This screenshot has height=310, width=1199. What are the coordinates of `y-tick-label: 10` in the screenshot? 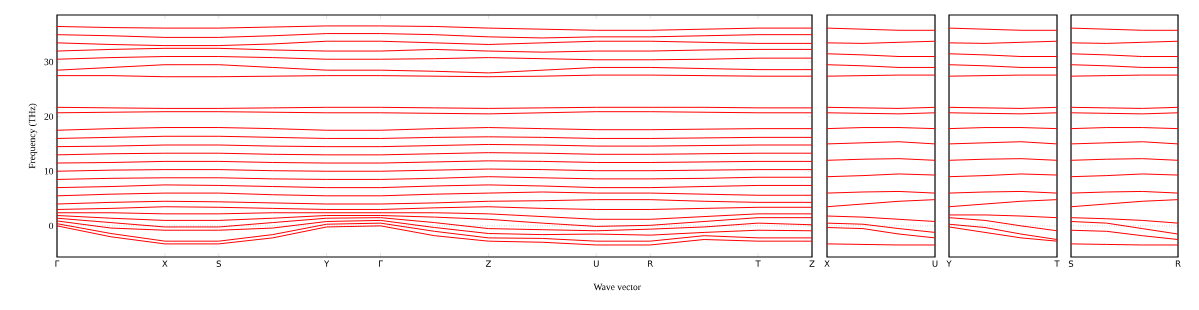 It's located at (49, 171).